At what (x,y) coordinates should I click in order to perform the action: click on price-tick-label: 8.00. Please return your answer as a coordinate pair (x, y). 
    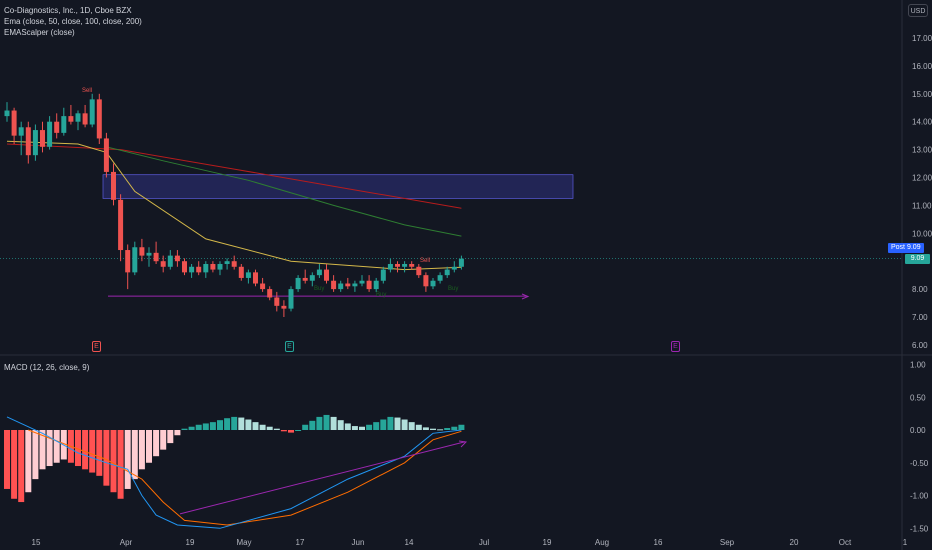
    Looking at the image, I should click on (920, 289).